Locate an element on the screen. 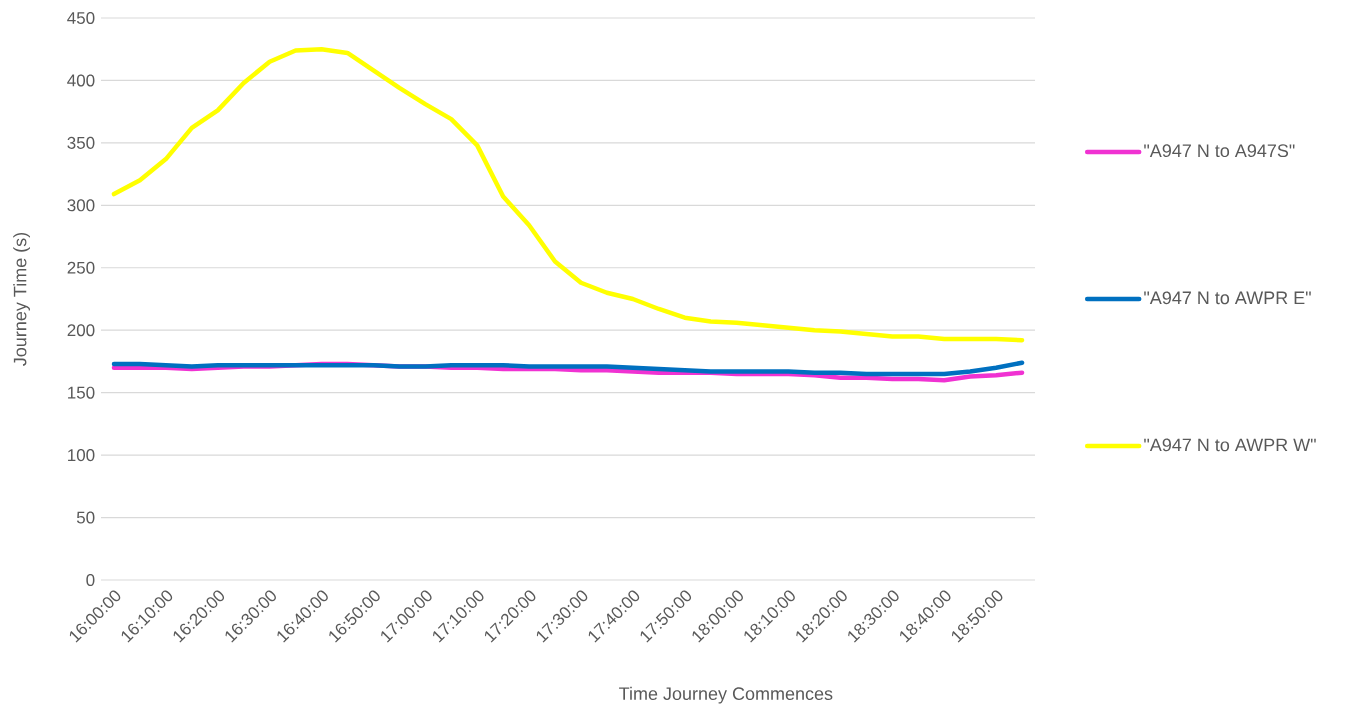 The width and height of the screenshot is (1369, 713). y-tick-label: 50 is located at coordinates (85, 517).